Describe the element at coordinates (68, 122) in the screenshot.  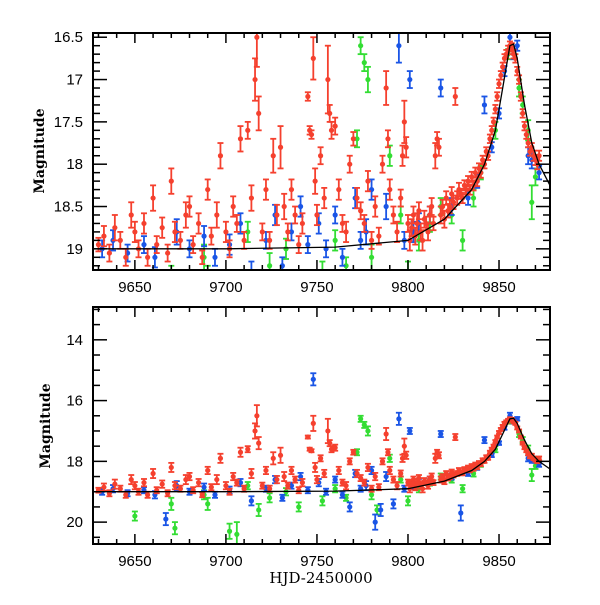
I see `y-tick-label: 17.5` at that location.